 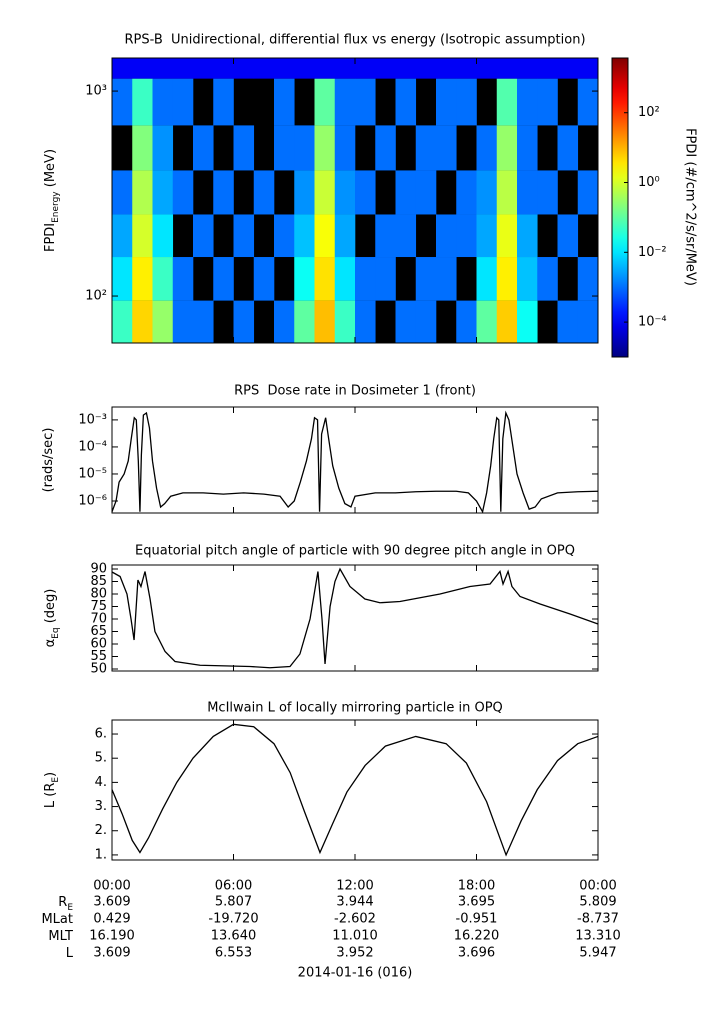 I want to click on axis-label-part: Energy, so click(x=56, y=207).